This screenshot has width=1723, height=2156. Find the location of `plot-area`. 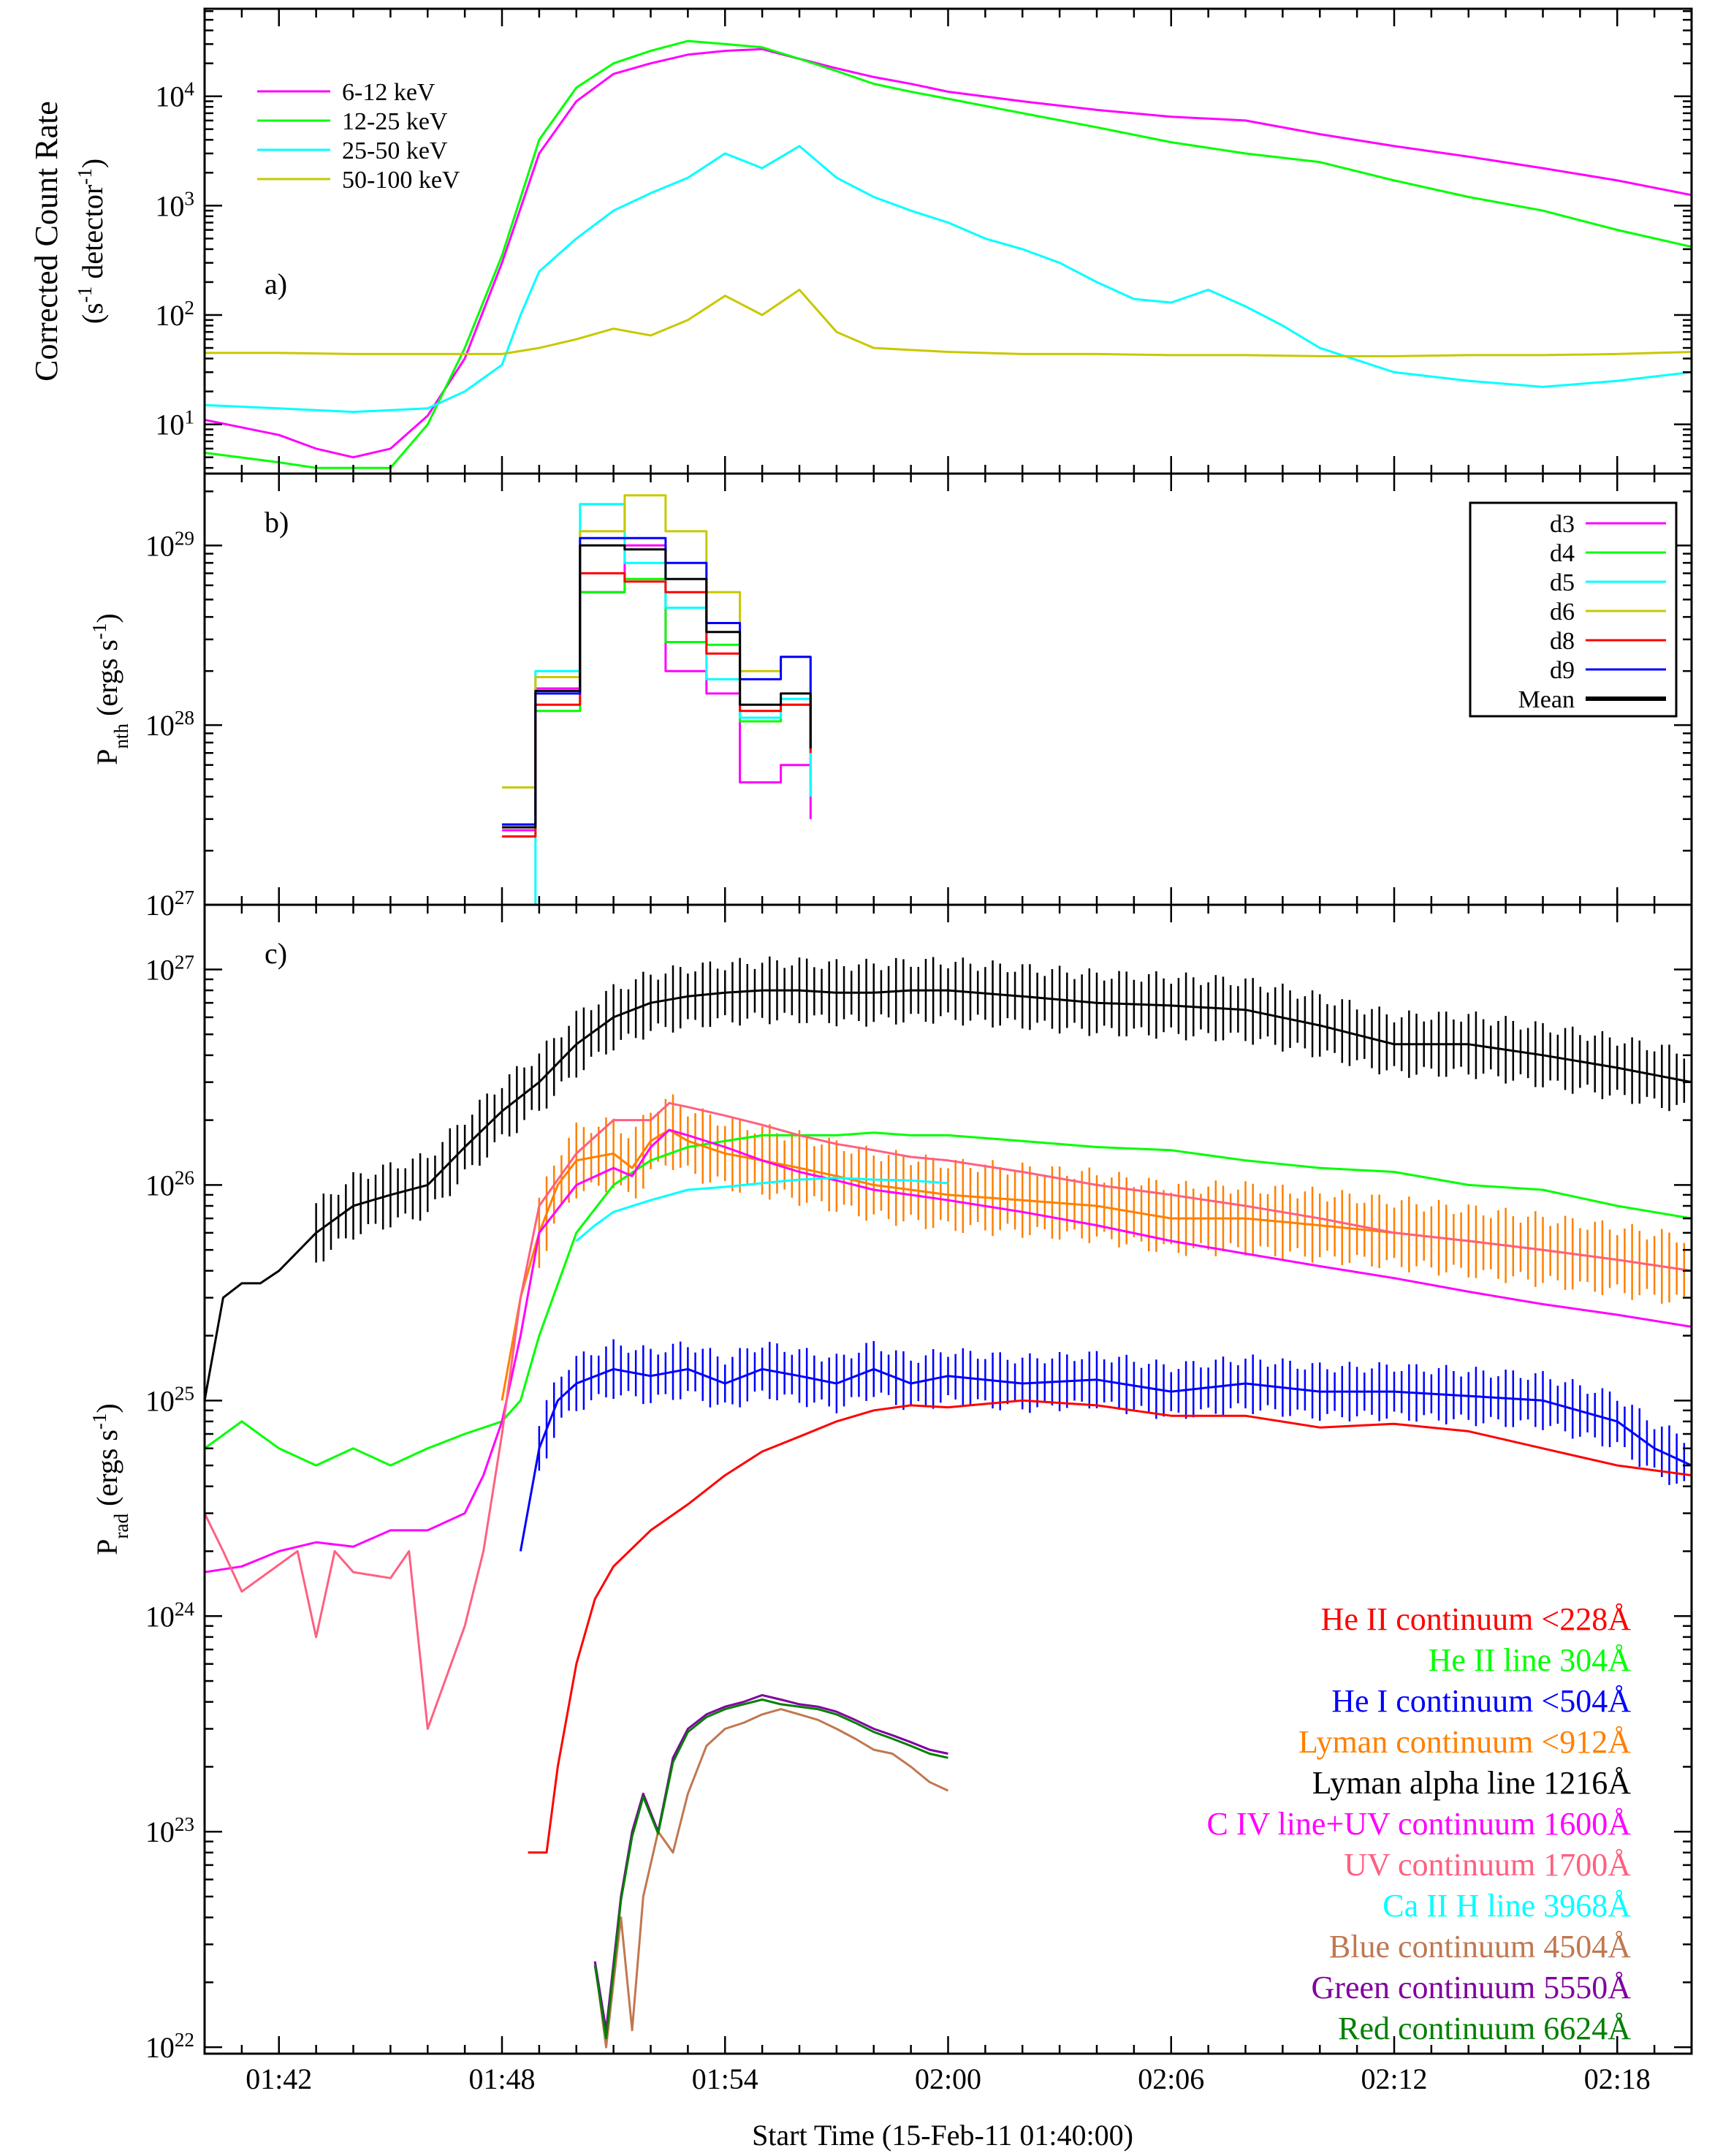

plot-area is located at coordinates (657, 699).